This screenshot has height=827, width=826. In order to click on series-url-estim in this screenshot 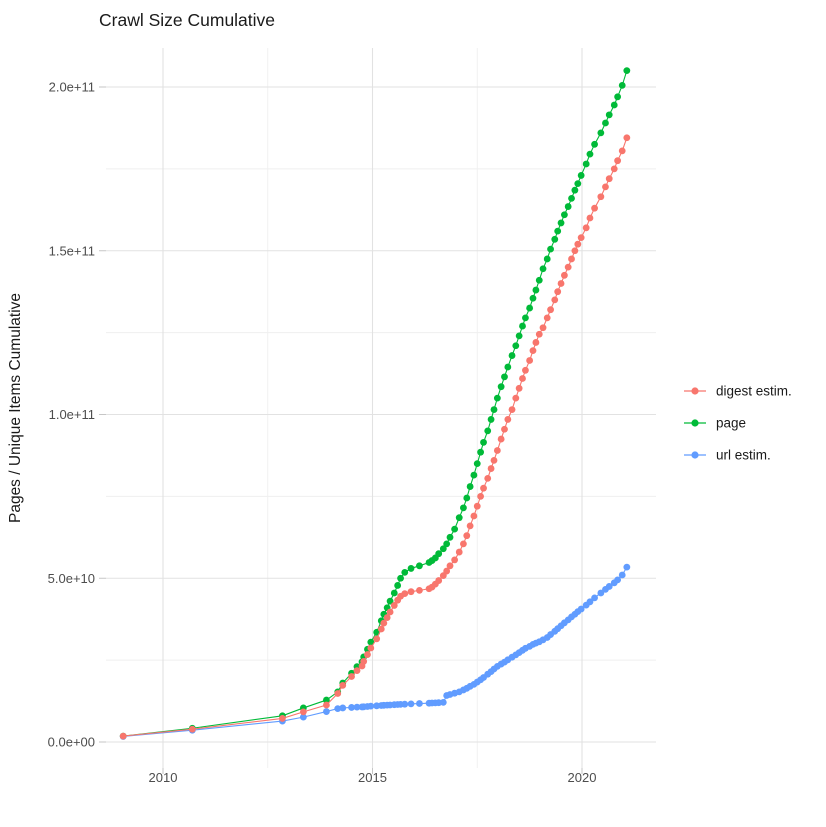, I will do `click(375, 651)`.